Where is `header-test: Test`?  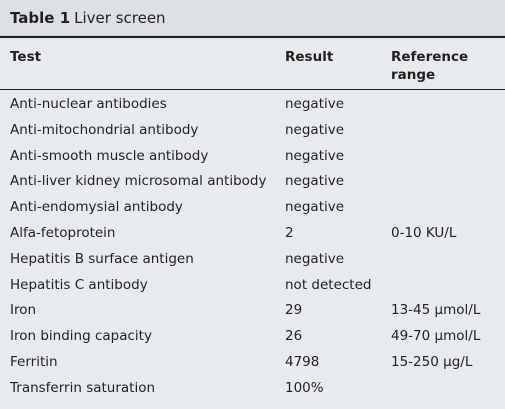
header-test: Test is located at coordinates (26, 57).